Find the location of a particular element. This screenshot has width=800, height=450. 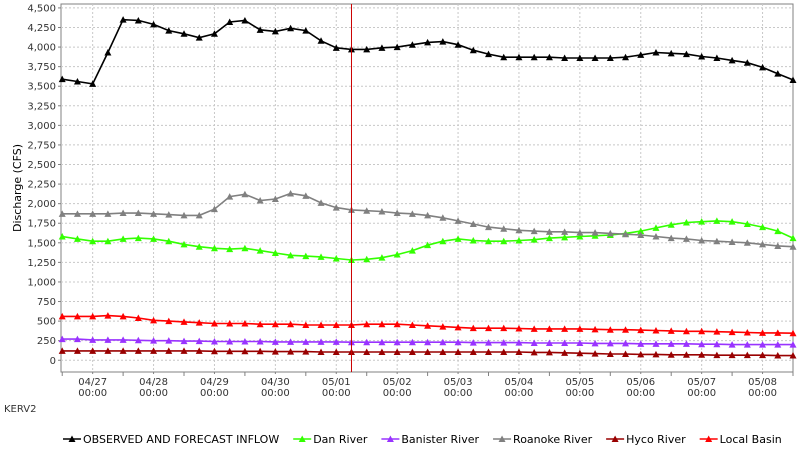

y-tick-label: 0 is located at coordinates (53, 361).